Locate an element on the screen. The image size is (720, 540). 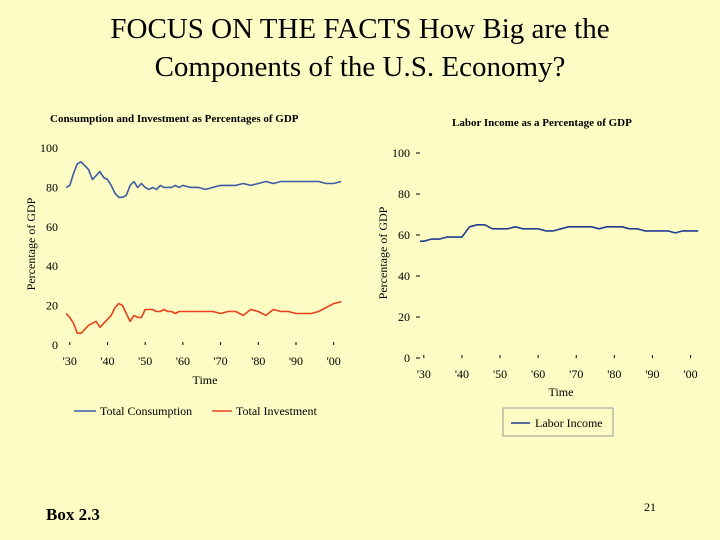
chart-1-y-tick-label: 40 is located at coordinates (52, 266).